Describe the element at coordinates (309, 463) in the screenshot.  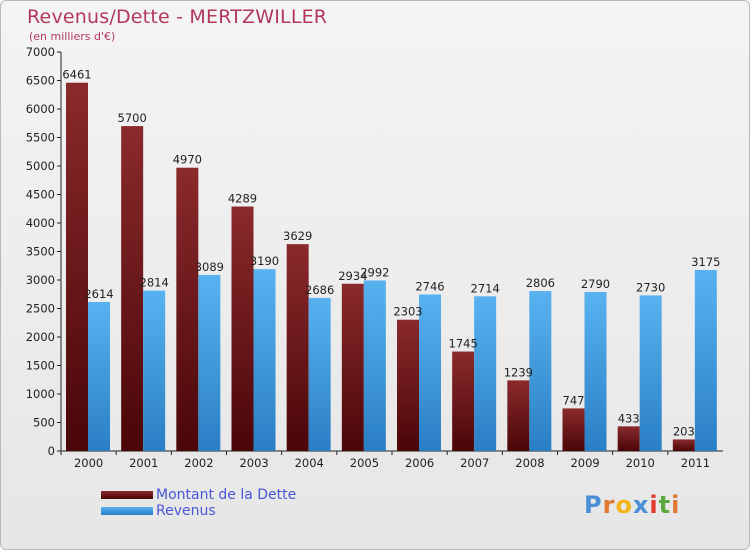
I see `x-tick-label: 2004` at that location.